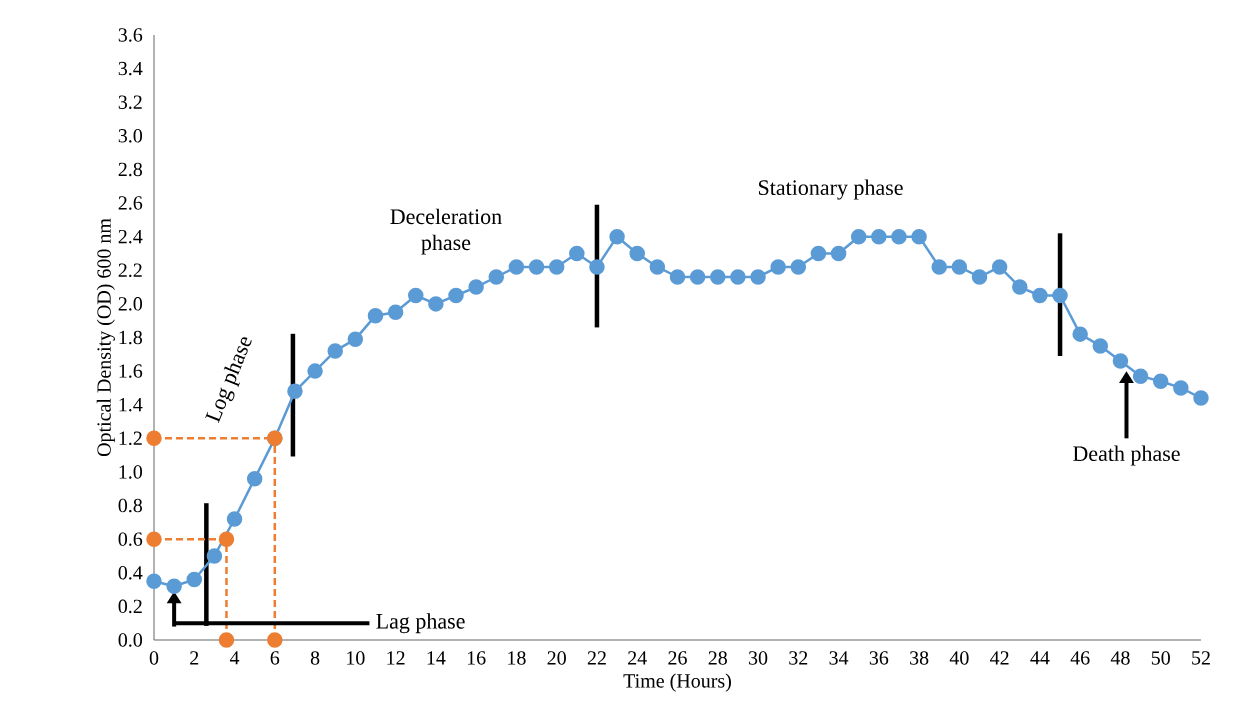 The width and height of the screenshot is (1244, 725). What do you see at coordinates (105, 337) in the screenshot?
I see `y-axis-title: Optical Density (OD) 600 nm` at bounding box center [105, 337].